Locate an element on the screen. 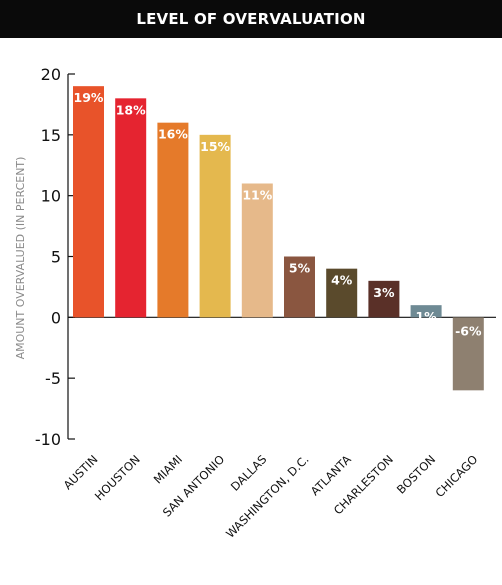  data-label: 16% is located at coordinates (173, 134).